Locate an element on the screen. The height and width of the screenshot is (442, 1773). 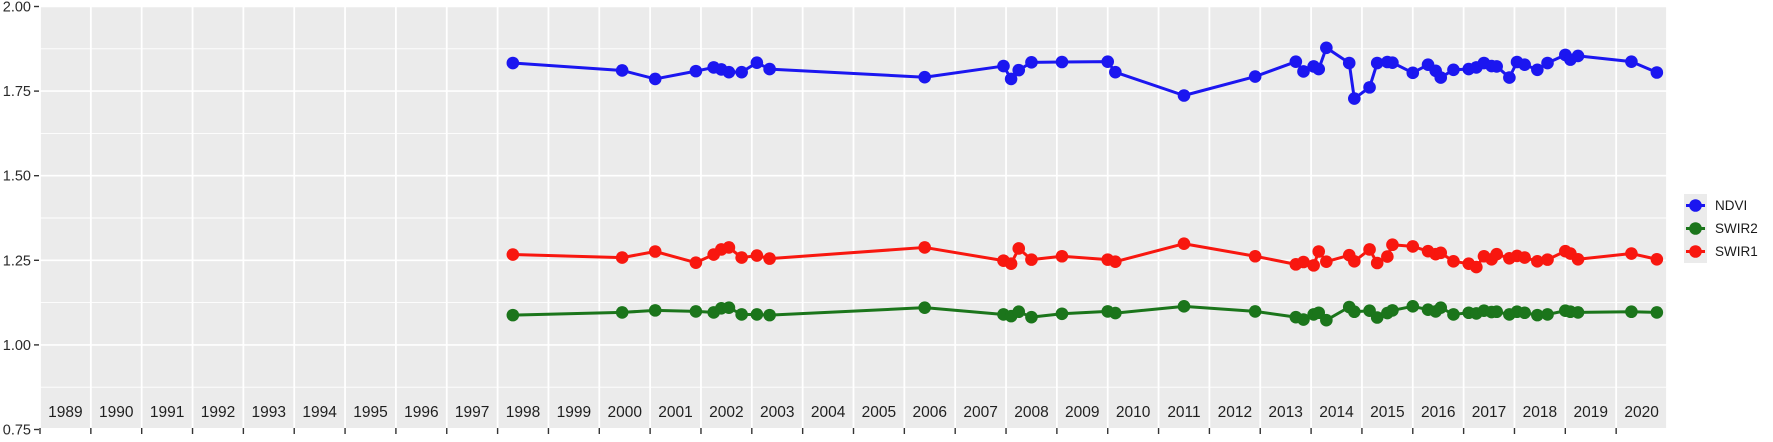
facet-panel-2018 is located at coordinates (1540, 217).